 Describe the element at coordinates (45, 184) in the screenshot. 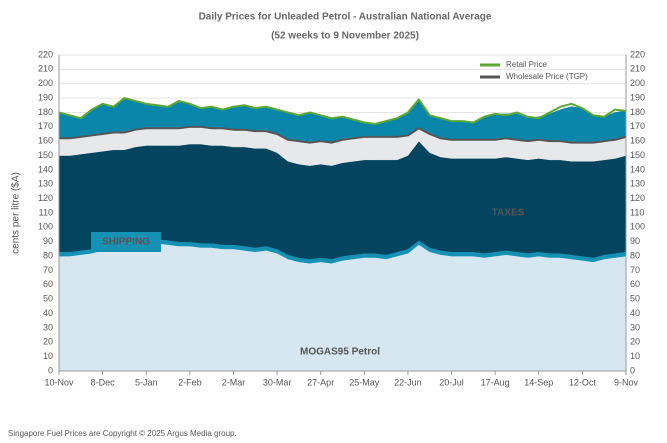

I see `y-tick-label: 130` at that location.